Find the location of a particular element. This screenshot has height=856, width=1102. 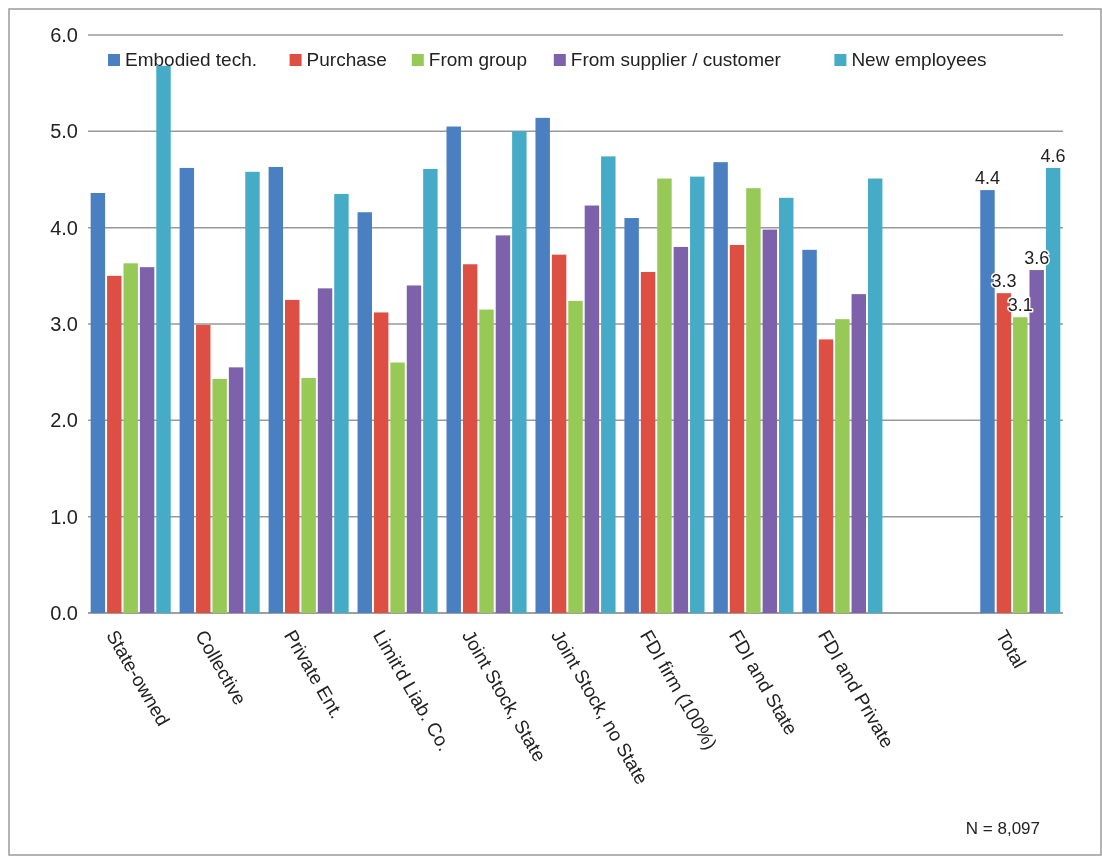

y-tick-label: 6.0 is located at coordinates (64, 35).